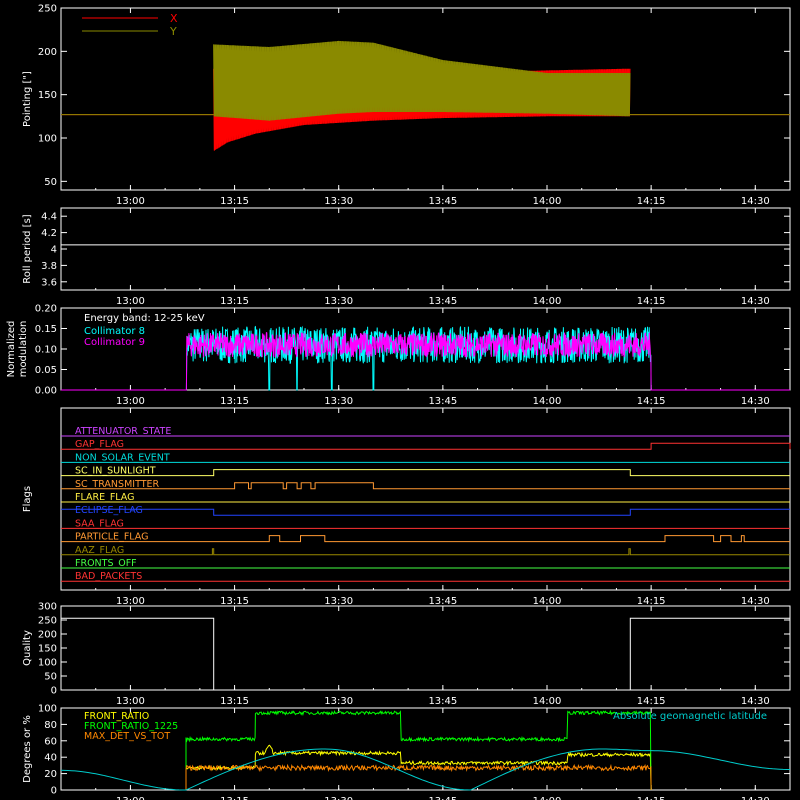  I want to click on y-tick-label: 0.00, so click(46, 391).